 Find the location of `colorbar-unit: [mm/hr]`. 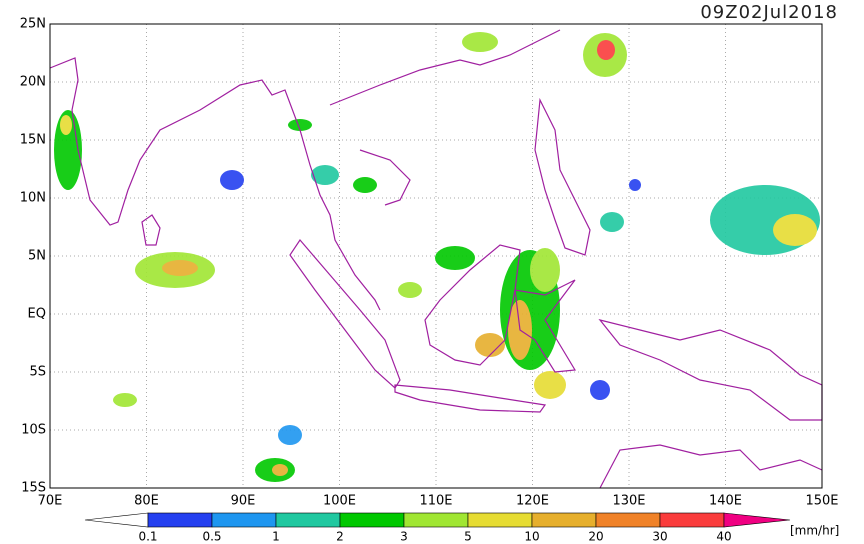

colorbar-unit: [mm/hr] is located at coordinates (814, 531).